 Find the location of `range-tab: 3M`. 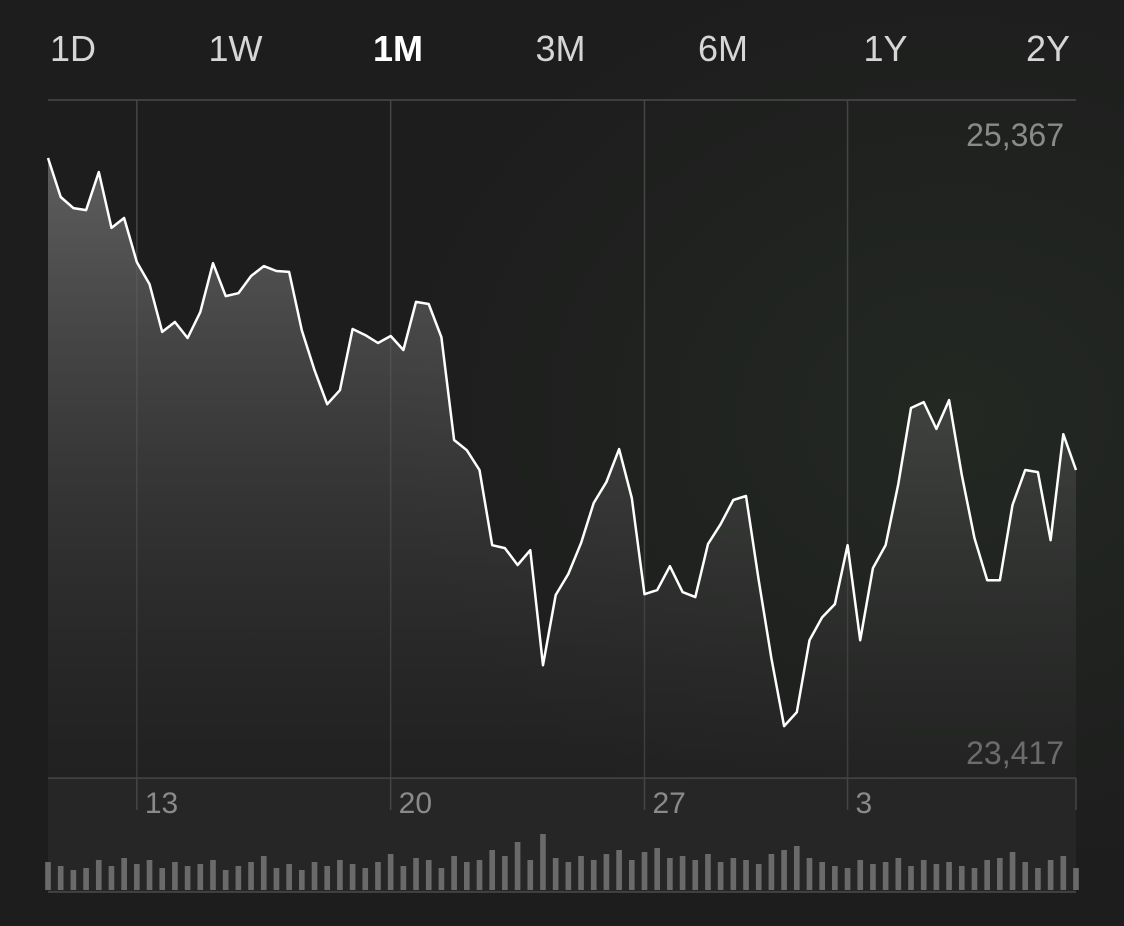

range-tab: 3M is located at coordinates (560, 48).